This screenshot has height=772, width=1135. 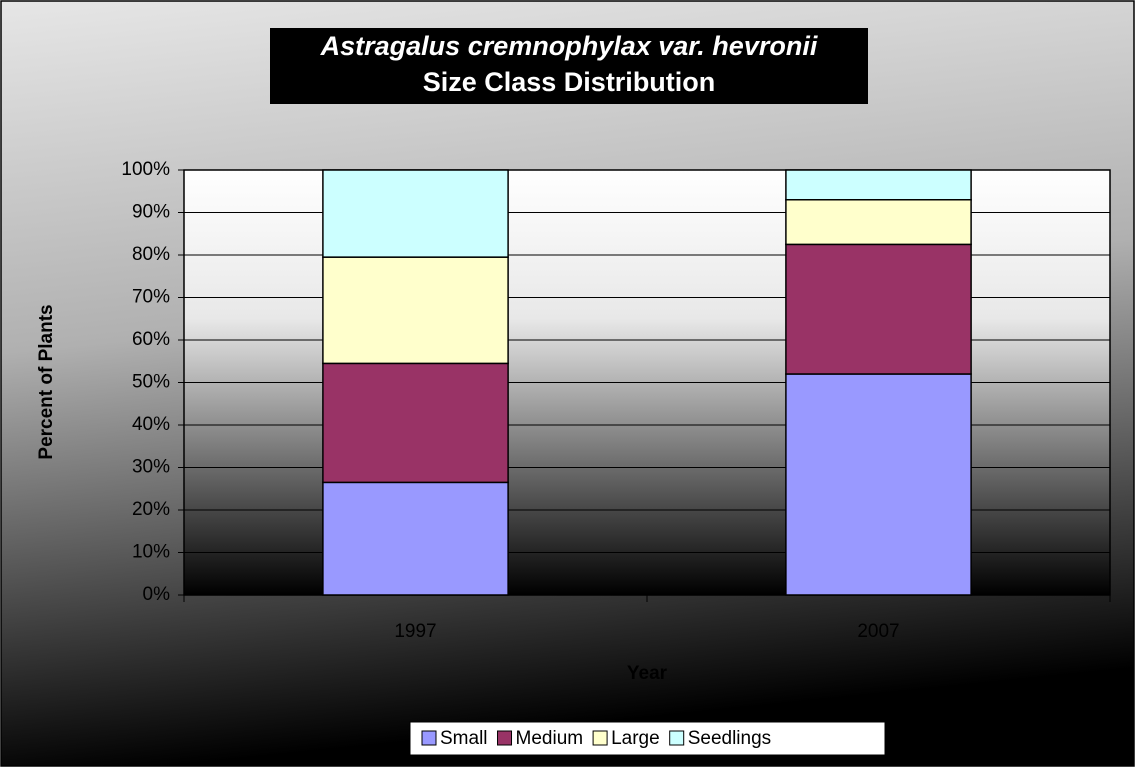 I want to click on chart-title: Astragalus cremnophylax var. hevronii, so click(x=569, y=46).